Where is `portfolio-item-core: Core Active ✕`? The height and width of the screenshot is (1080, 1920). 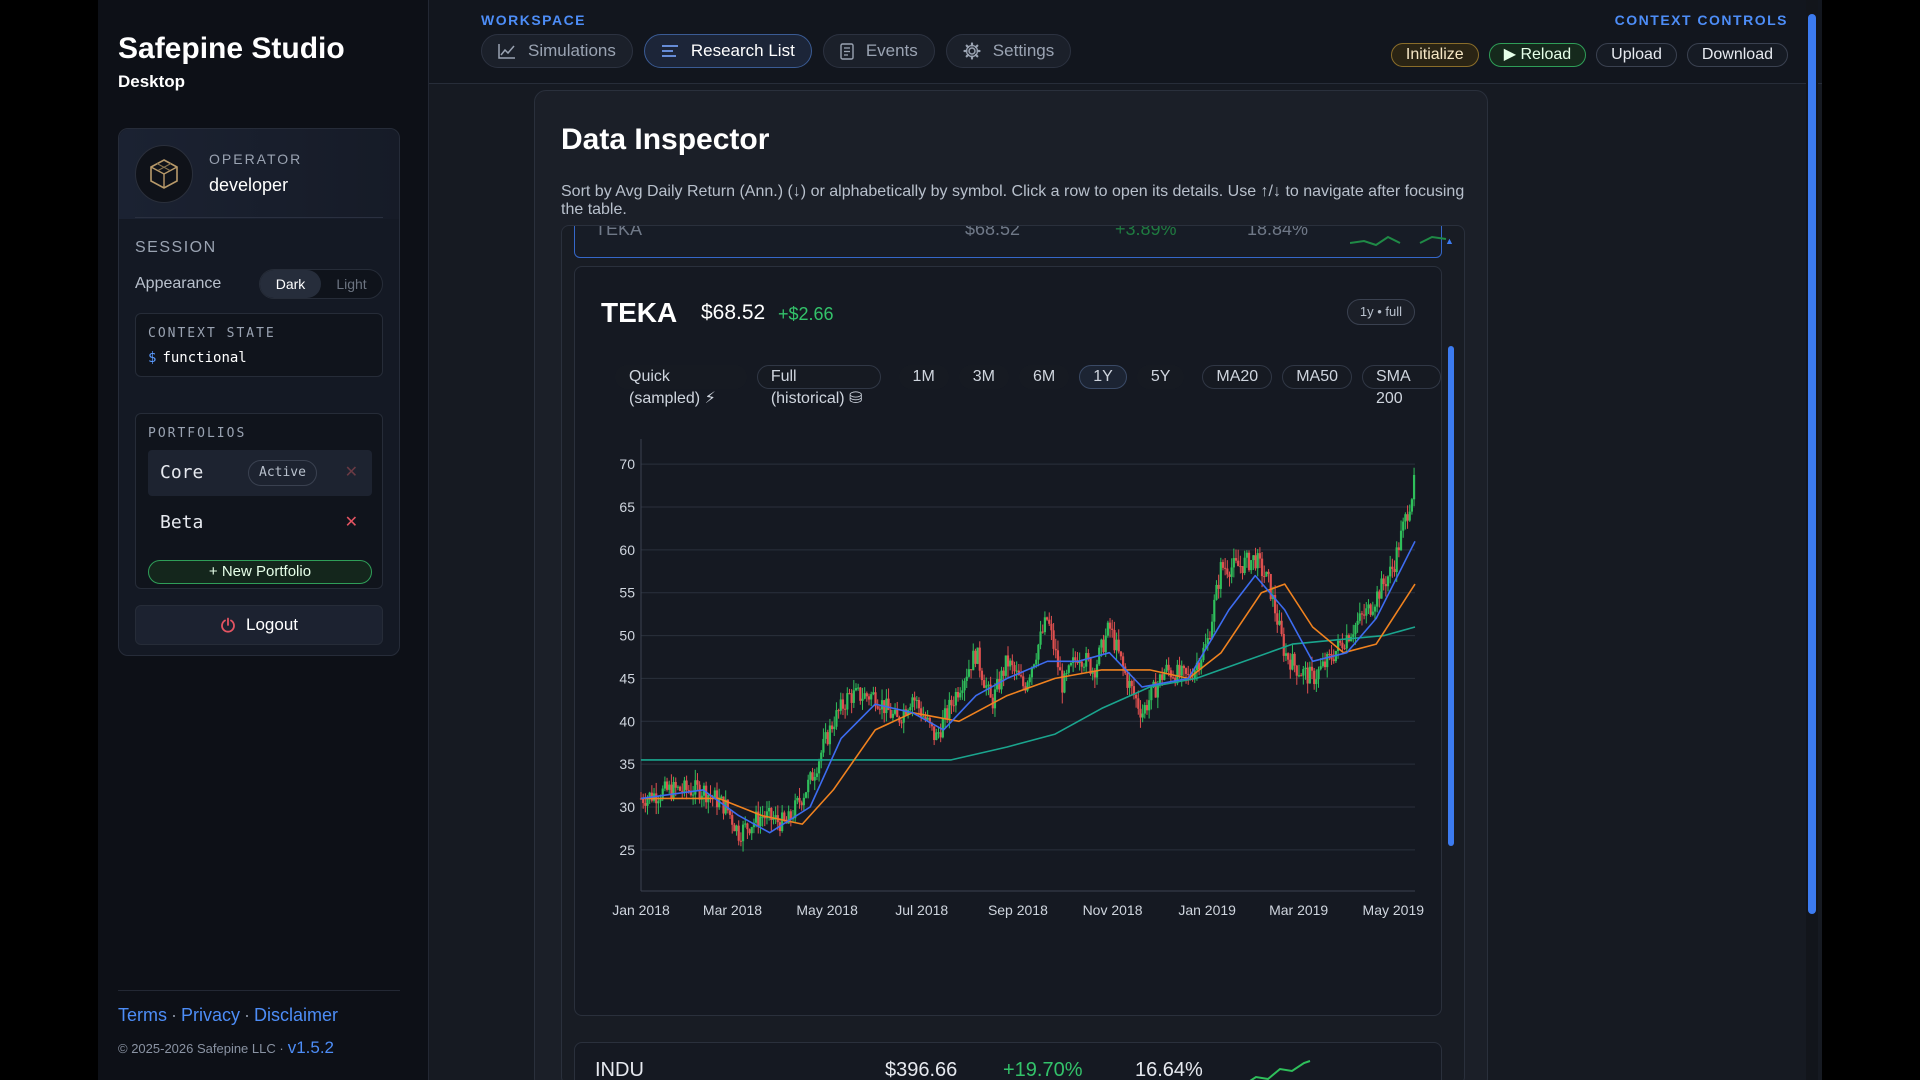 portfolio-item-core: Core Active ✕ is located at coordinates (260, 473).